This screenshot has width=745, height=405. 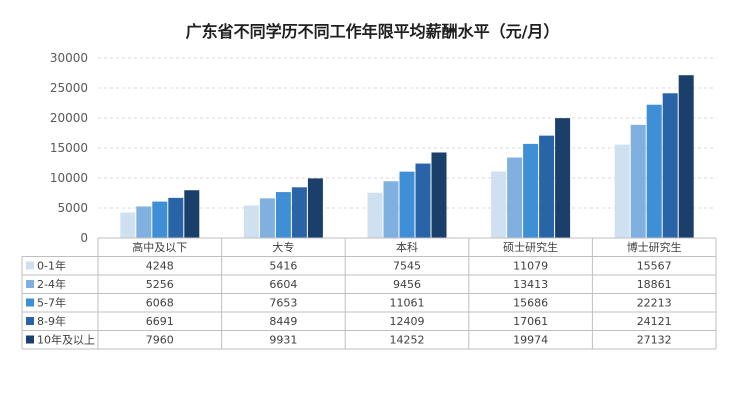 What do you see at coordinates (283, 340) in the screenshot?
I see `data-label: 9931` at bounding box center [283, 340].